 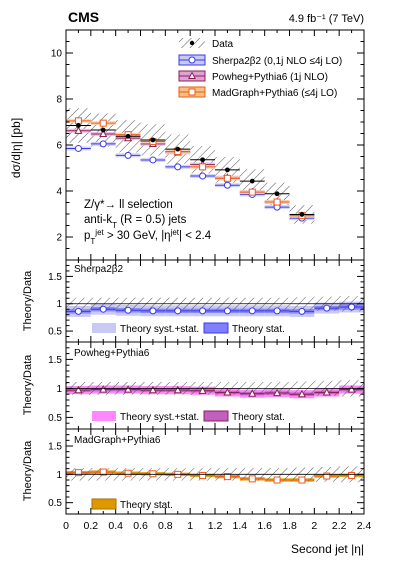 What do you see at coordinates (83, 17) in the screenshot?
I see `cms-label: CMS` at bounding box center [83, 17].